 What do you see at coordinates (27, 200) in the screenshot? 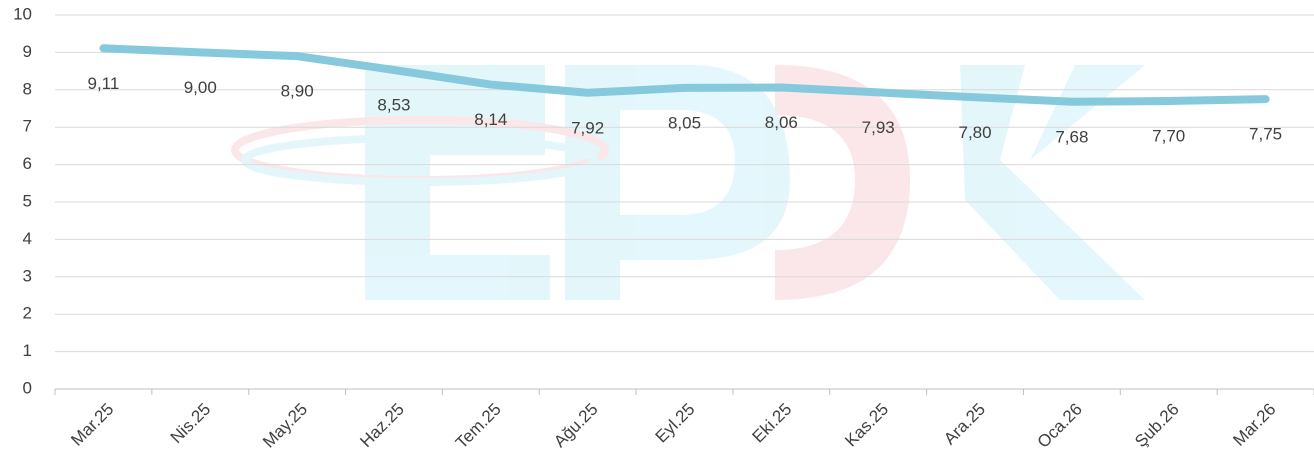
I see `y-tick-label: 5` at bounding box center [27, 200].